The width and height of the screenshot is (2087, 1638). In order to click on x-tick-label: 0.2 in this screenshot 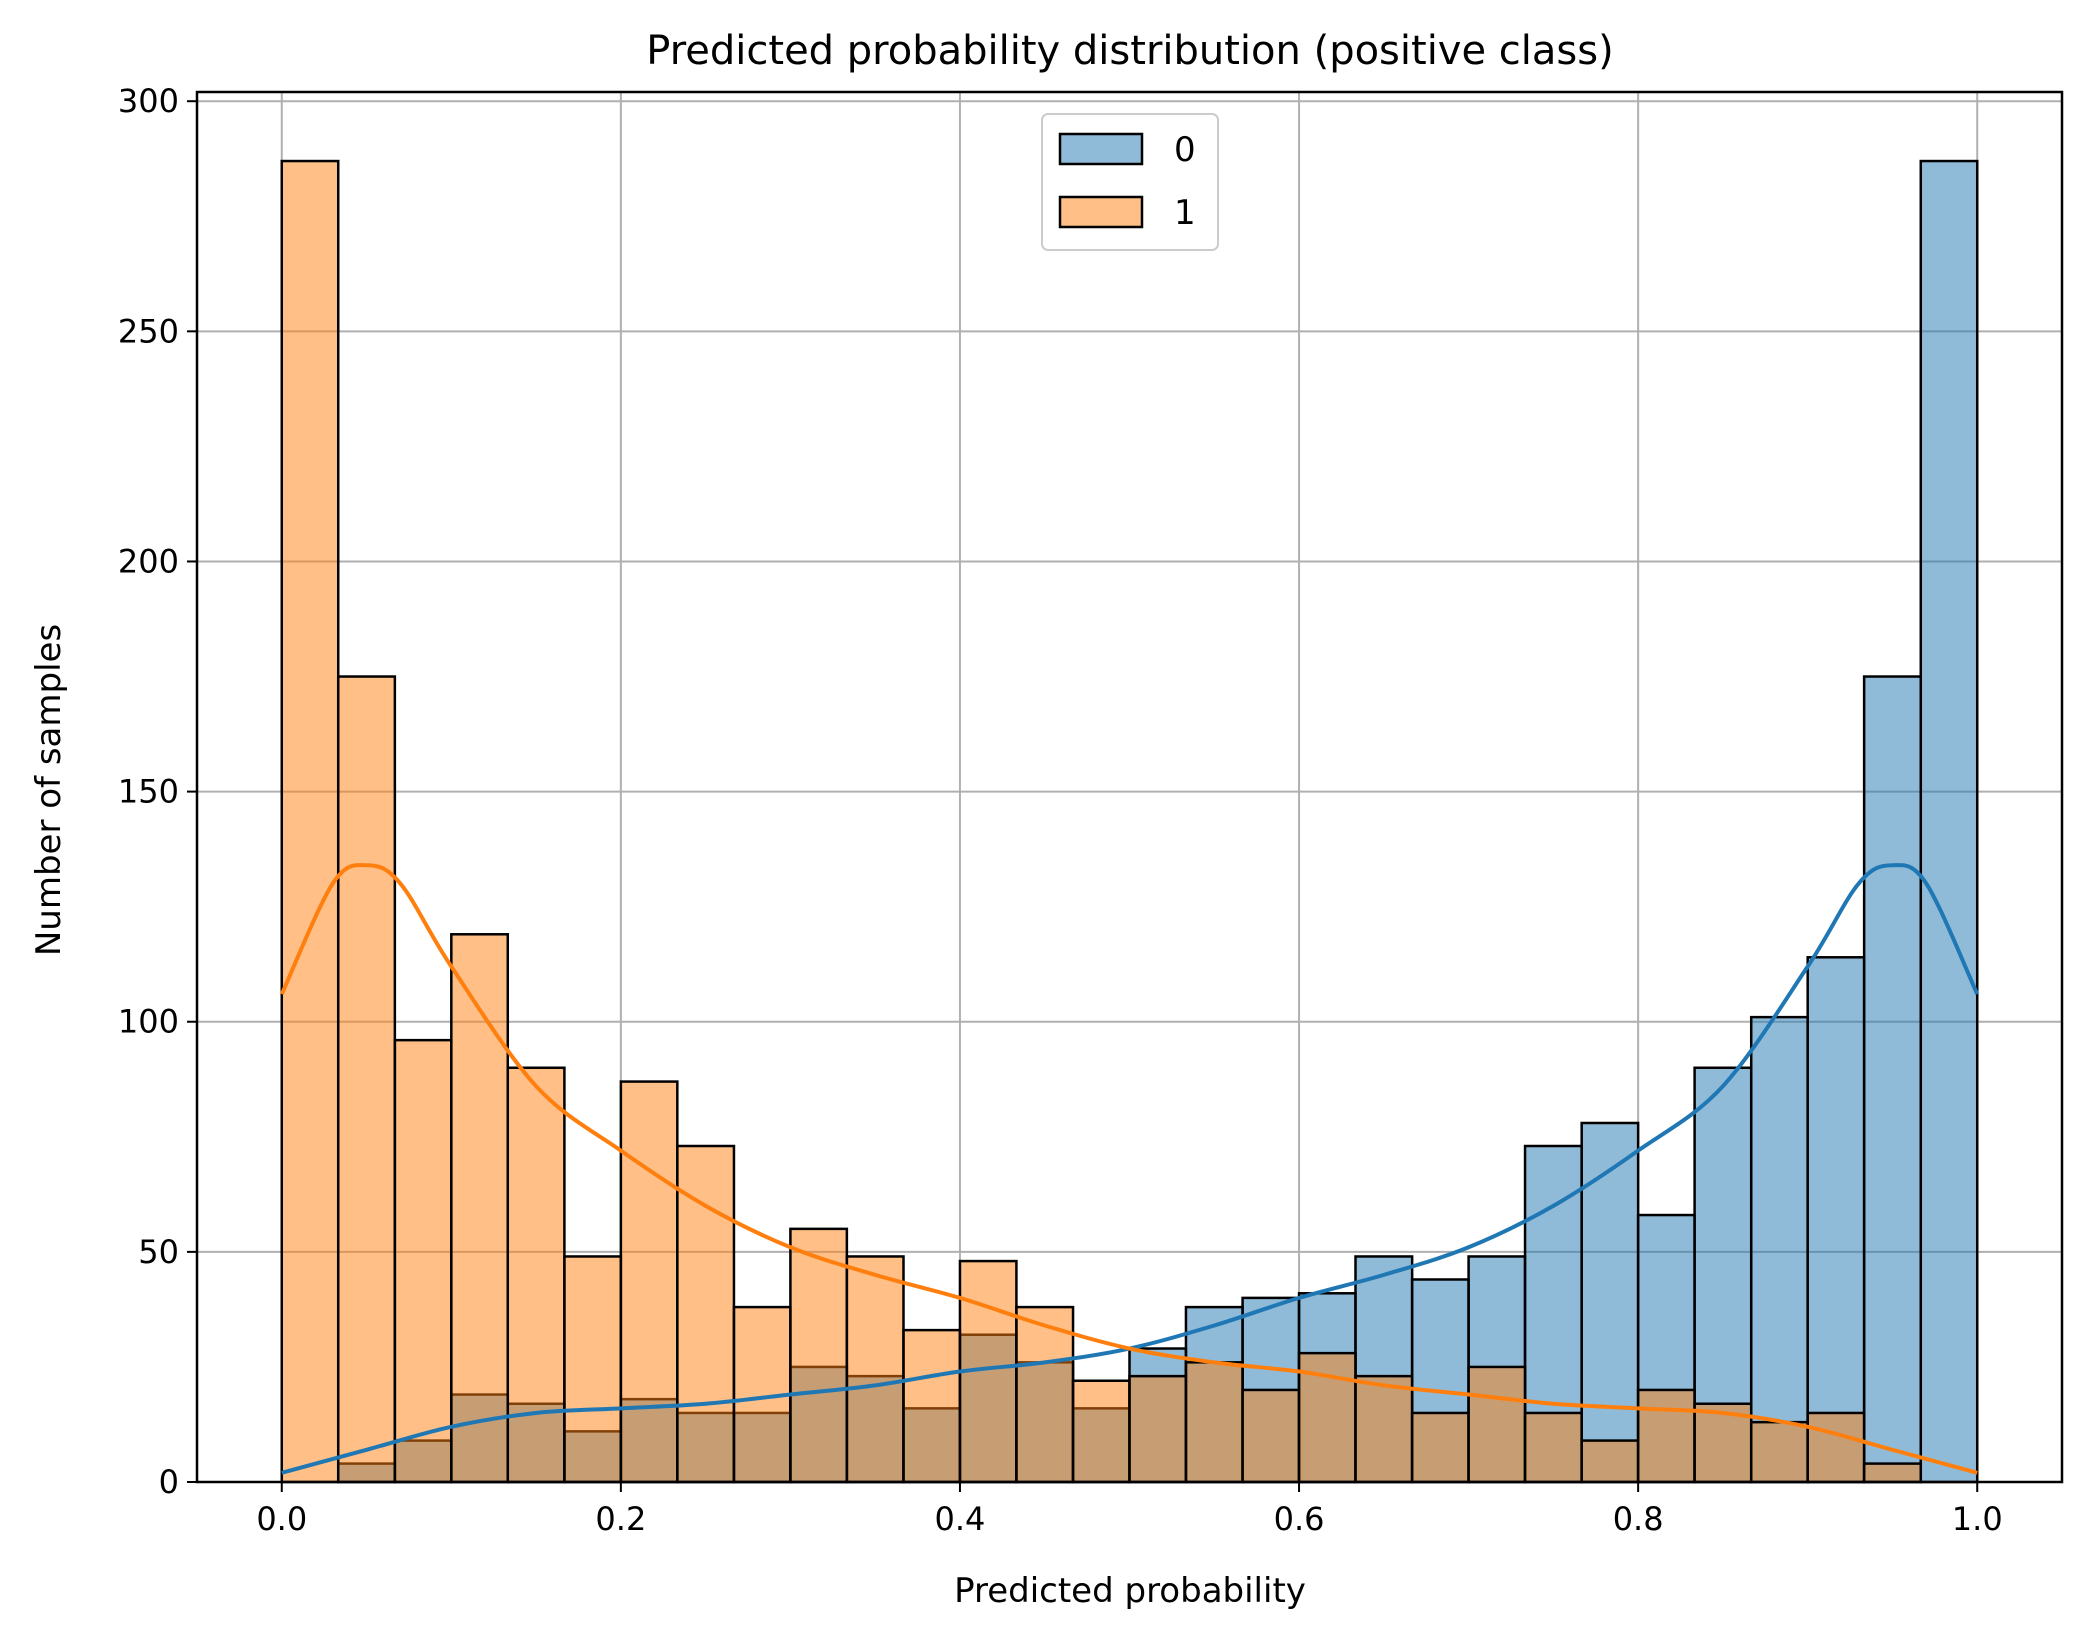, I will do `click(620, 1519)`.